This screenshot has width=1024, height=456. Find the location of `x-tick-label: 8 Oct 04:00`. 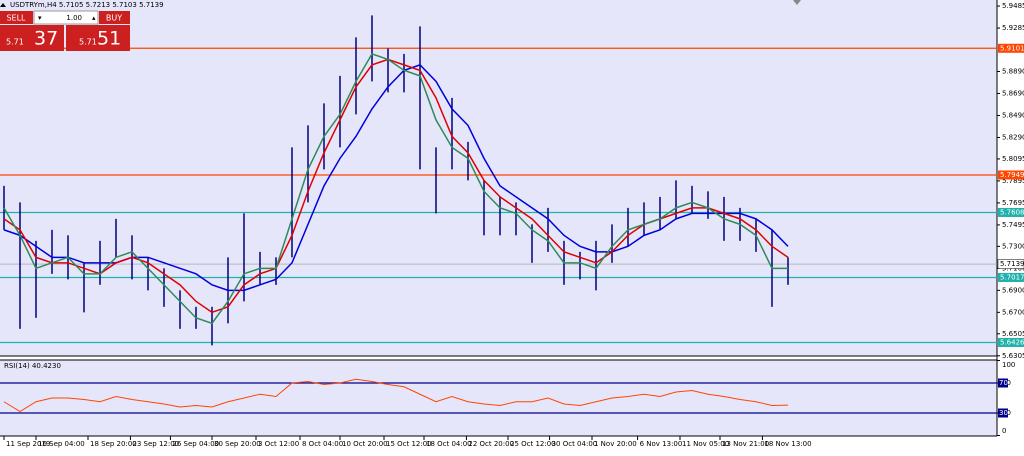

x-tick-label: 8 Oct 04:00 is located at coordinates (322, 444).